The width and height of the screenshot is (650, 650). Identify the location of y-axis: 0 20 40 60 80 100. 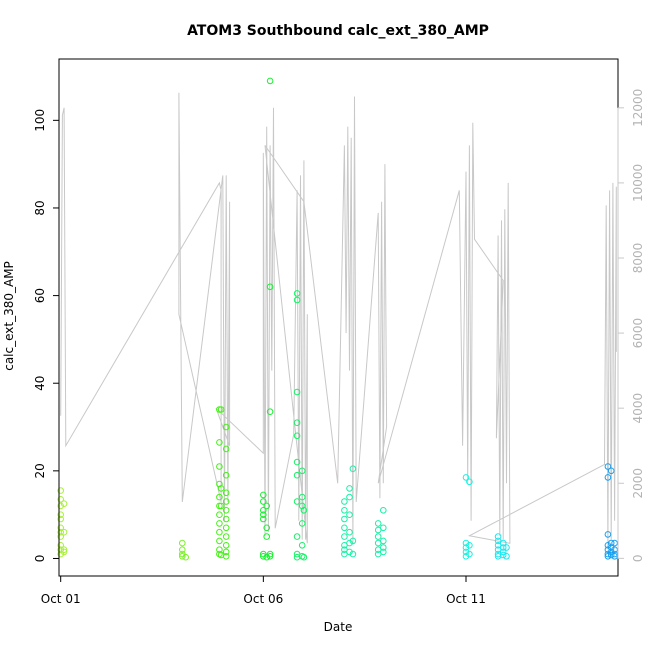
(46, 335).